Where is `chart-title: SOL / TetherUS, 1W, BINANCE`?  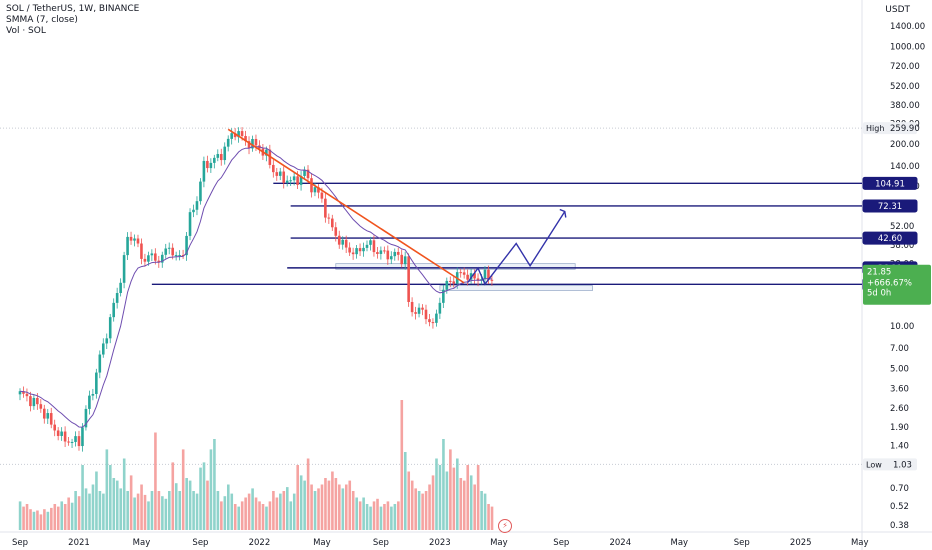 chart-title: SOL / TetherUS, 1W, BINANCE is located at coordinates (73, 9).